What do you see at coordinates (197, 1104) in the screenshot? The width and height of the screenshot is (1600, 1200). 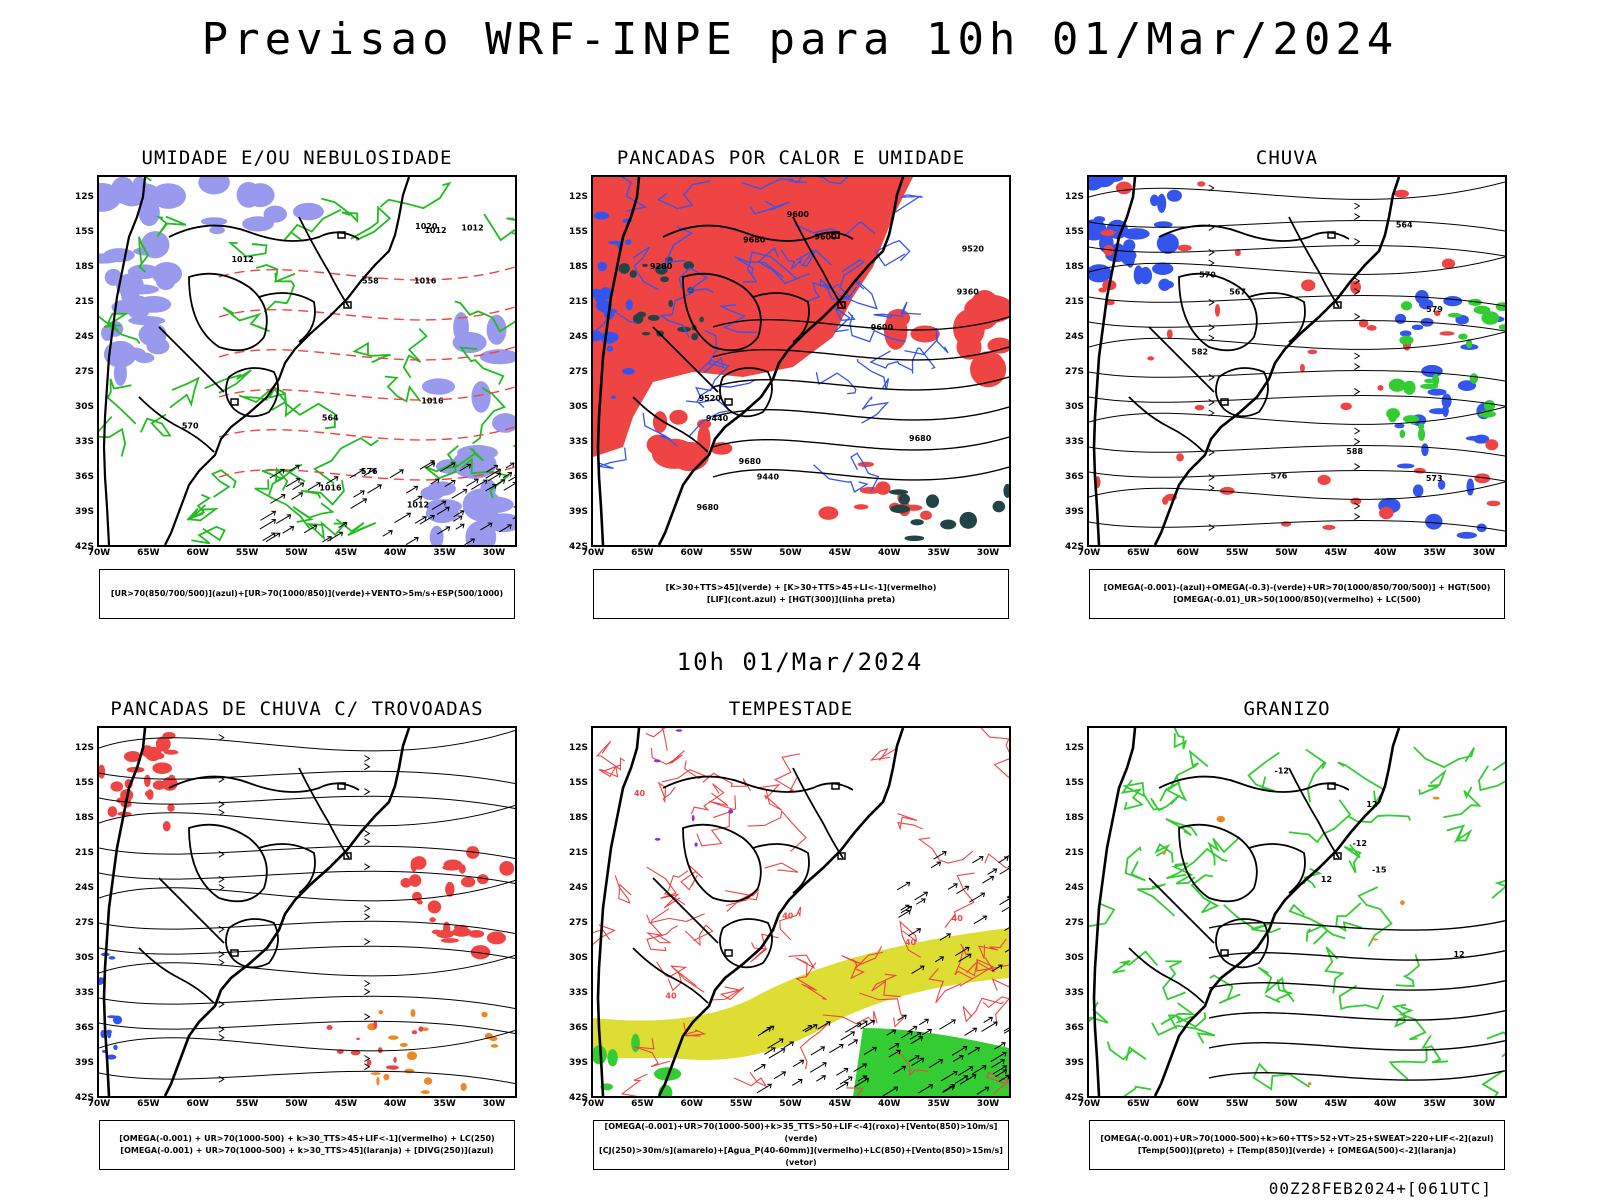 I see `longitude-tick-label: 60W` at bounding box center [197, 1104].